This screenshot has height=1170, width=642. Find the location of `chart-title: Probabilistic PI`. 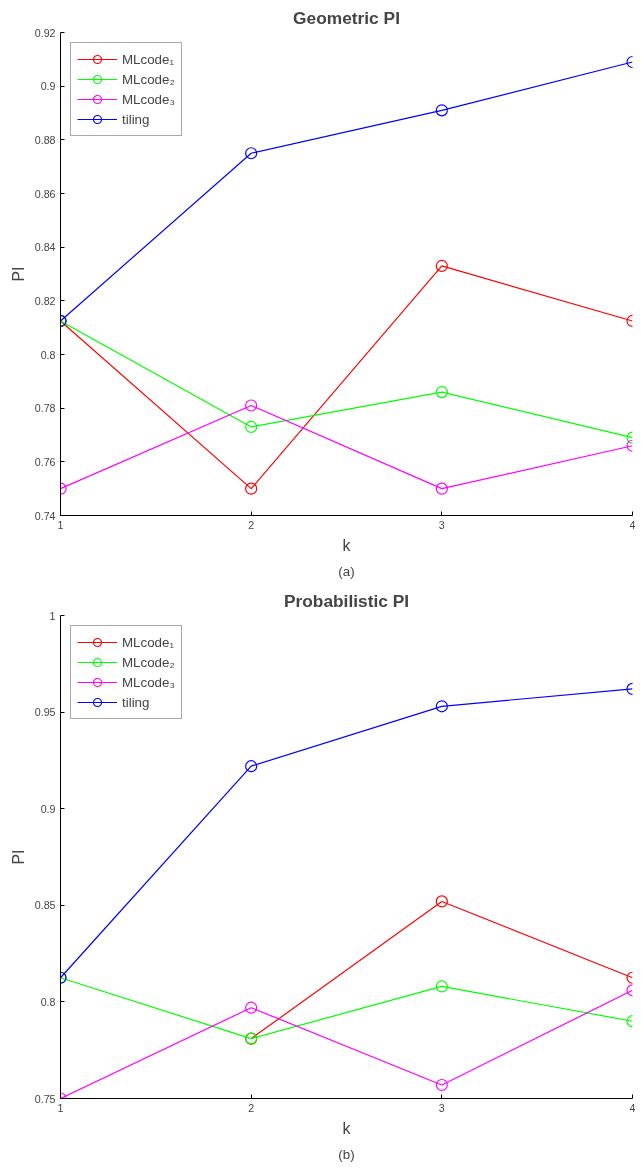

chart-title: Probabilistic PI is located at coordinates (346, 600).